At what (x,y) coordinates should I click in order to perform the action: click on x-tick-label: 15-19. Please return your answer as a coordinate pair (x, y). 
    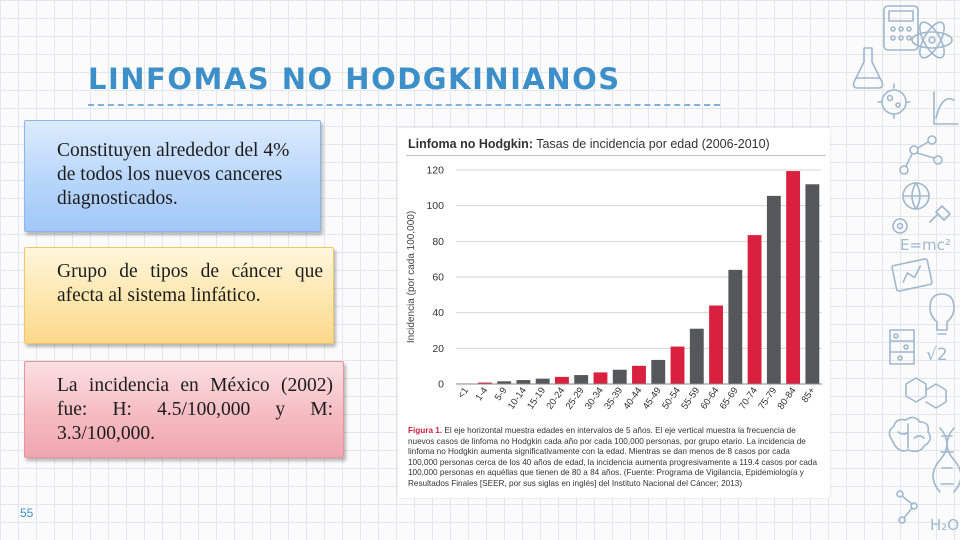
    Looking at the image, I should click on (536, 398).